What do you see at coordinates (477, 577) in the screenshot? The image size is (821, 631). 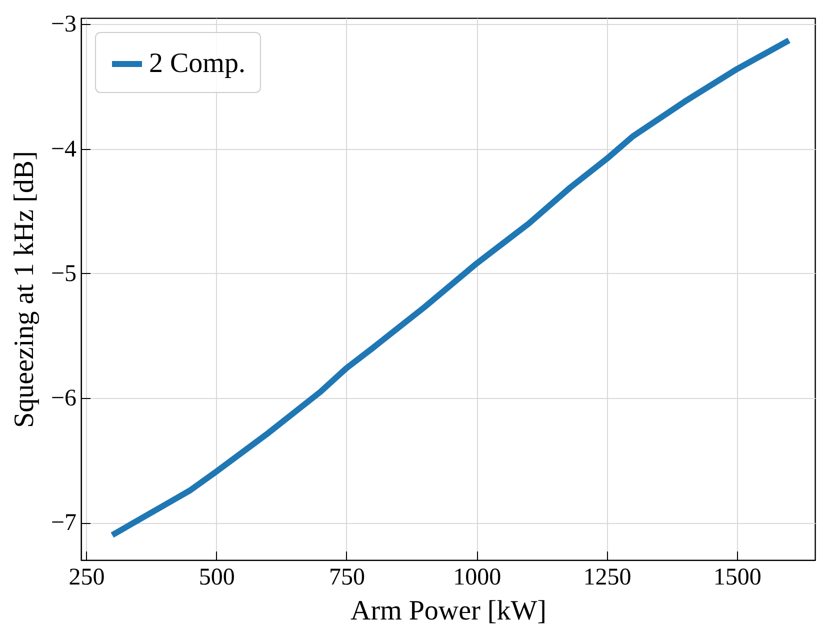 I see `x-tick-label: 1000` at bounding box center [477, 577].